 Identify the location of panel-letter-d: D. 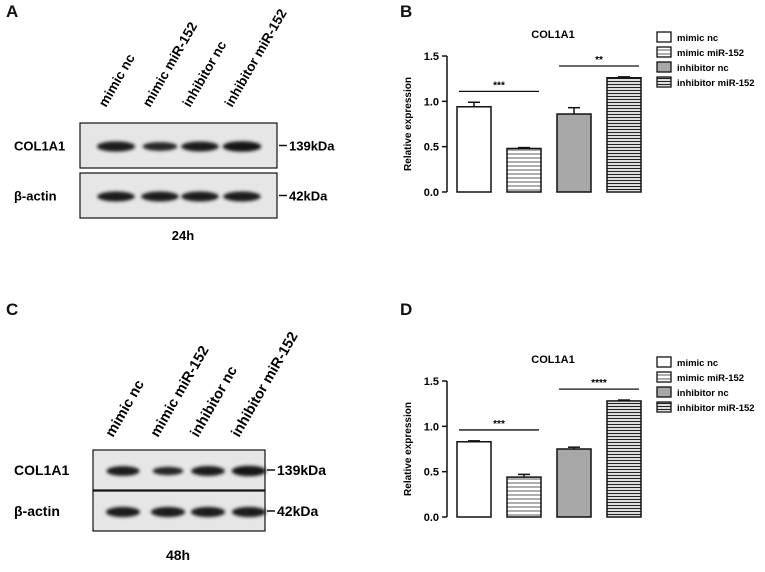
(406, 309).